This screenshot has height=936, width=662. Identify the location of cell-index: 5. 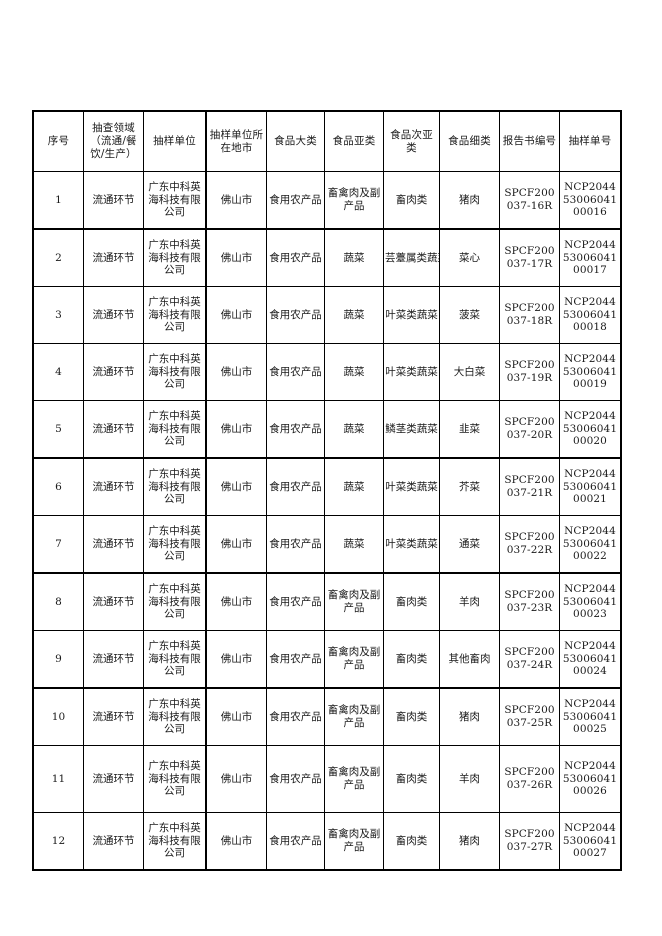
(58, 429).